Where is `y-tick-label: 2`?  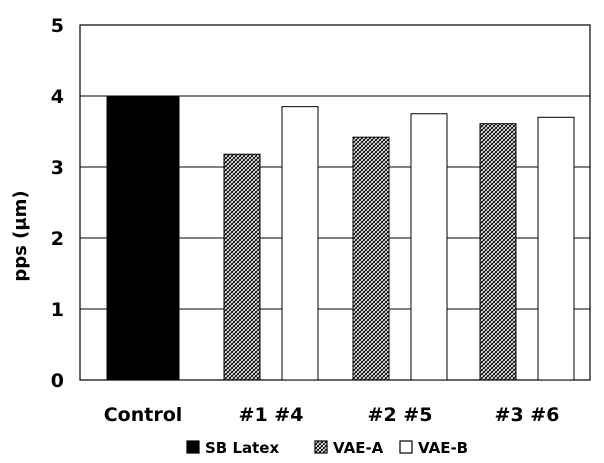 y-tick-label: 2 is located at coordinates (57, 239).